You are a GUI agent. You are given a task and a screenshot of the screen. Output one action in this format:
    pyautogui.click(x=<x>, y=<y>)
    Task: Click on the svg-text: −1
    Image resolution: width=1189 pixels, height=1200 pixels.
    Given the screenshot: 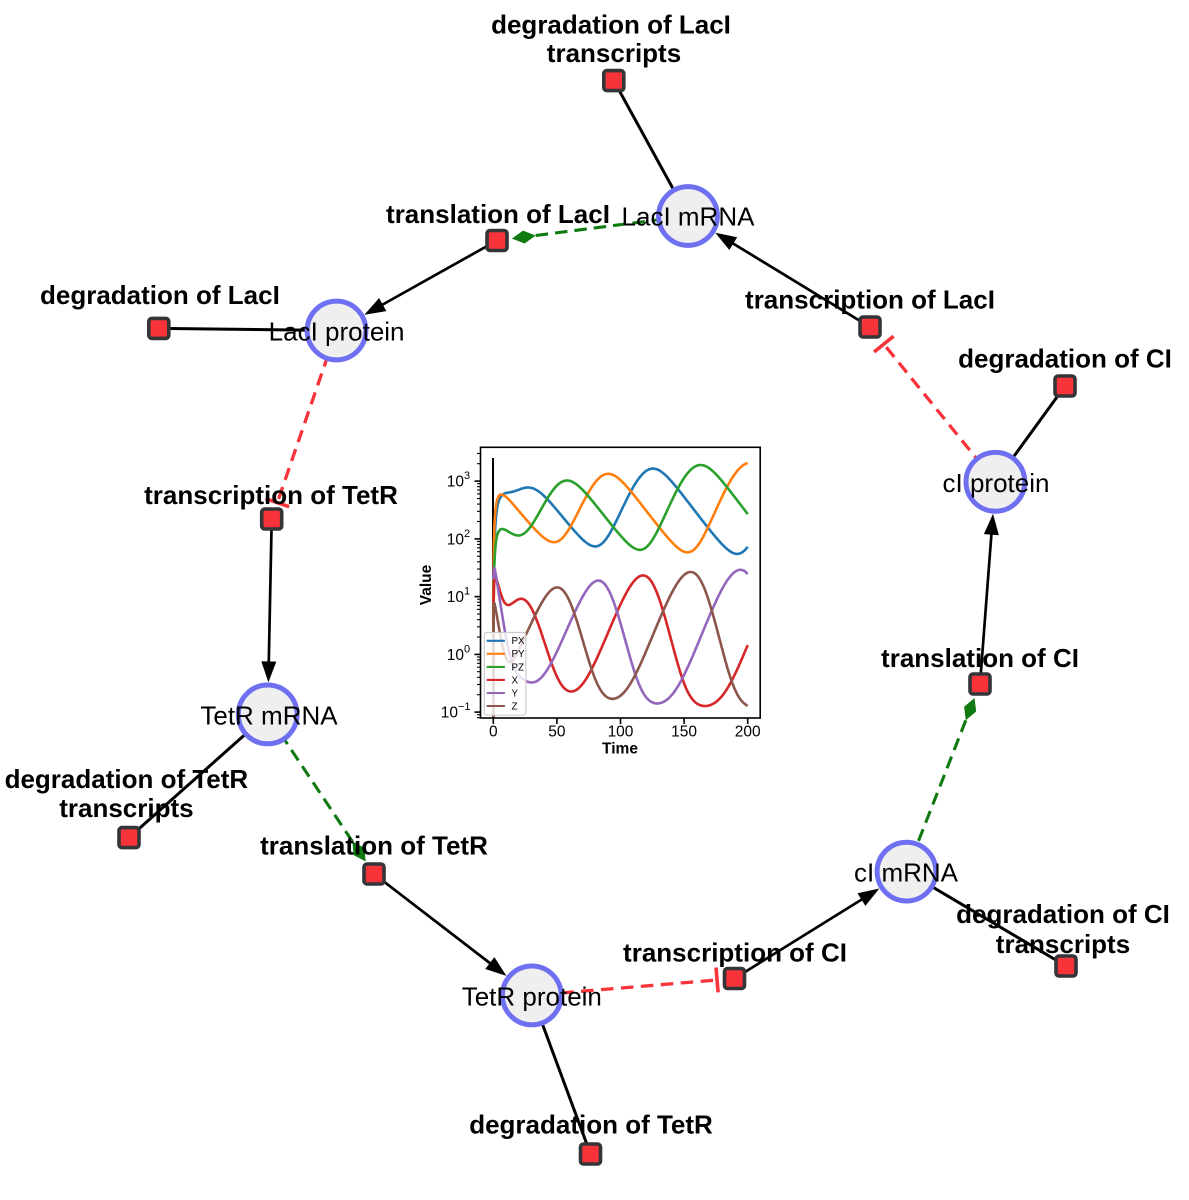 What is the action you would take?
    pyautogui.click(x=464, y=707)
    